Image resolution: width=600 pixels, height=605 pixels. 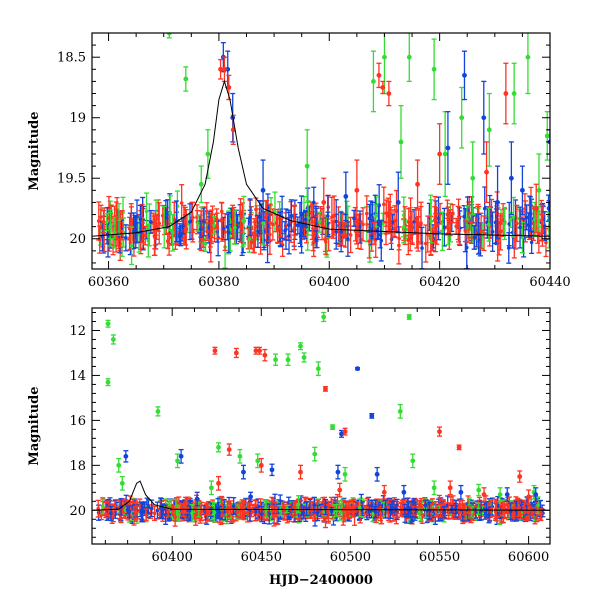 I want to click on top-x-tick-label: 60400, so click(x=329, y=282).